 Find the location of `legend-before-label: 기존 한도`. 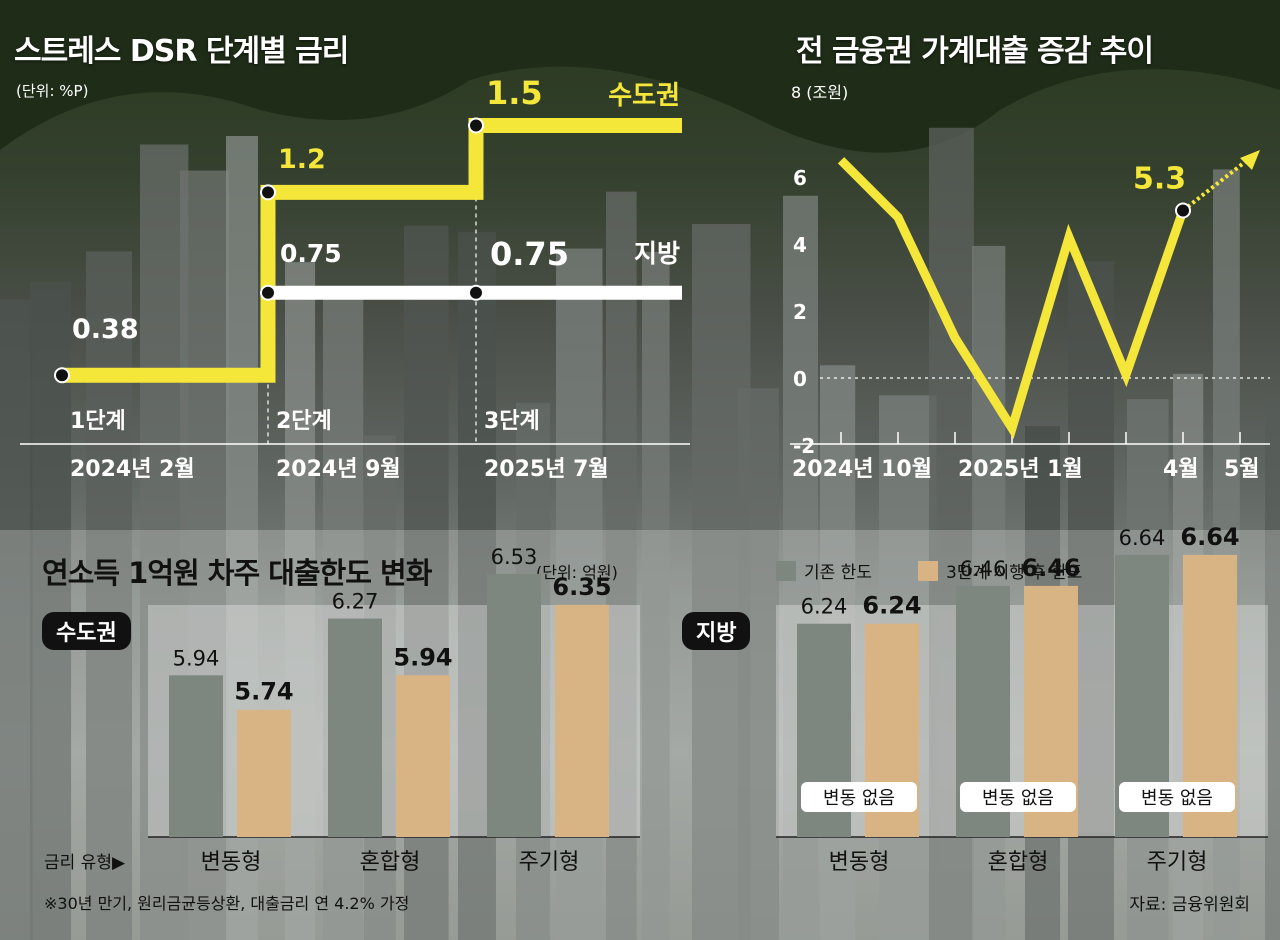

legend-before-label: 기존 한도 is located at coordinates (838, 573).